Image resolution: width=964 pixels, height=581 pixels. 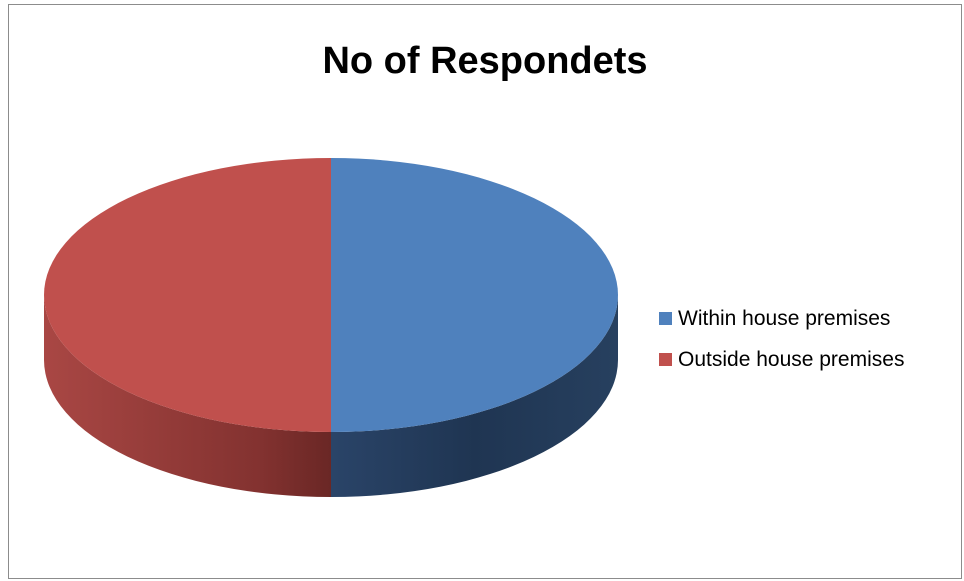 What do you see at coordinates (474, 396) in the screenshot?
I see `pie-side-within` at bounding box center [474, 396].